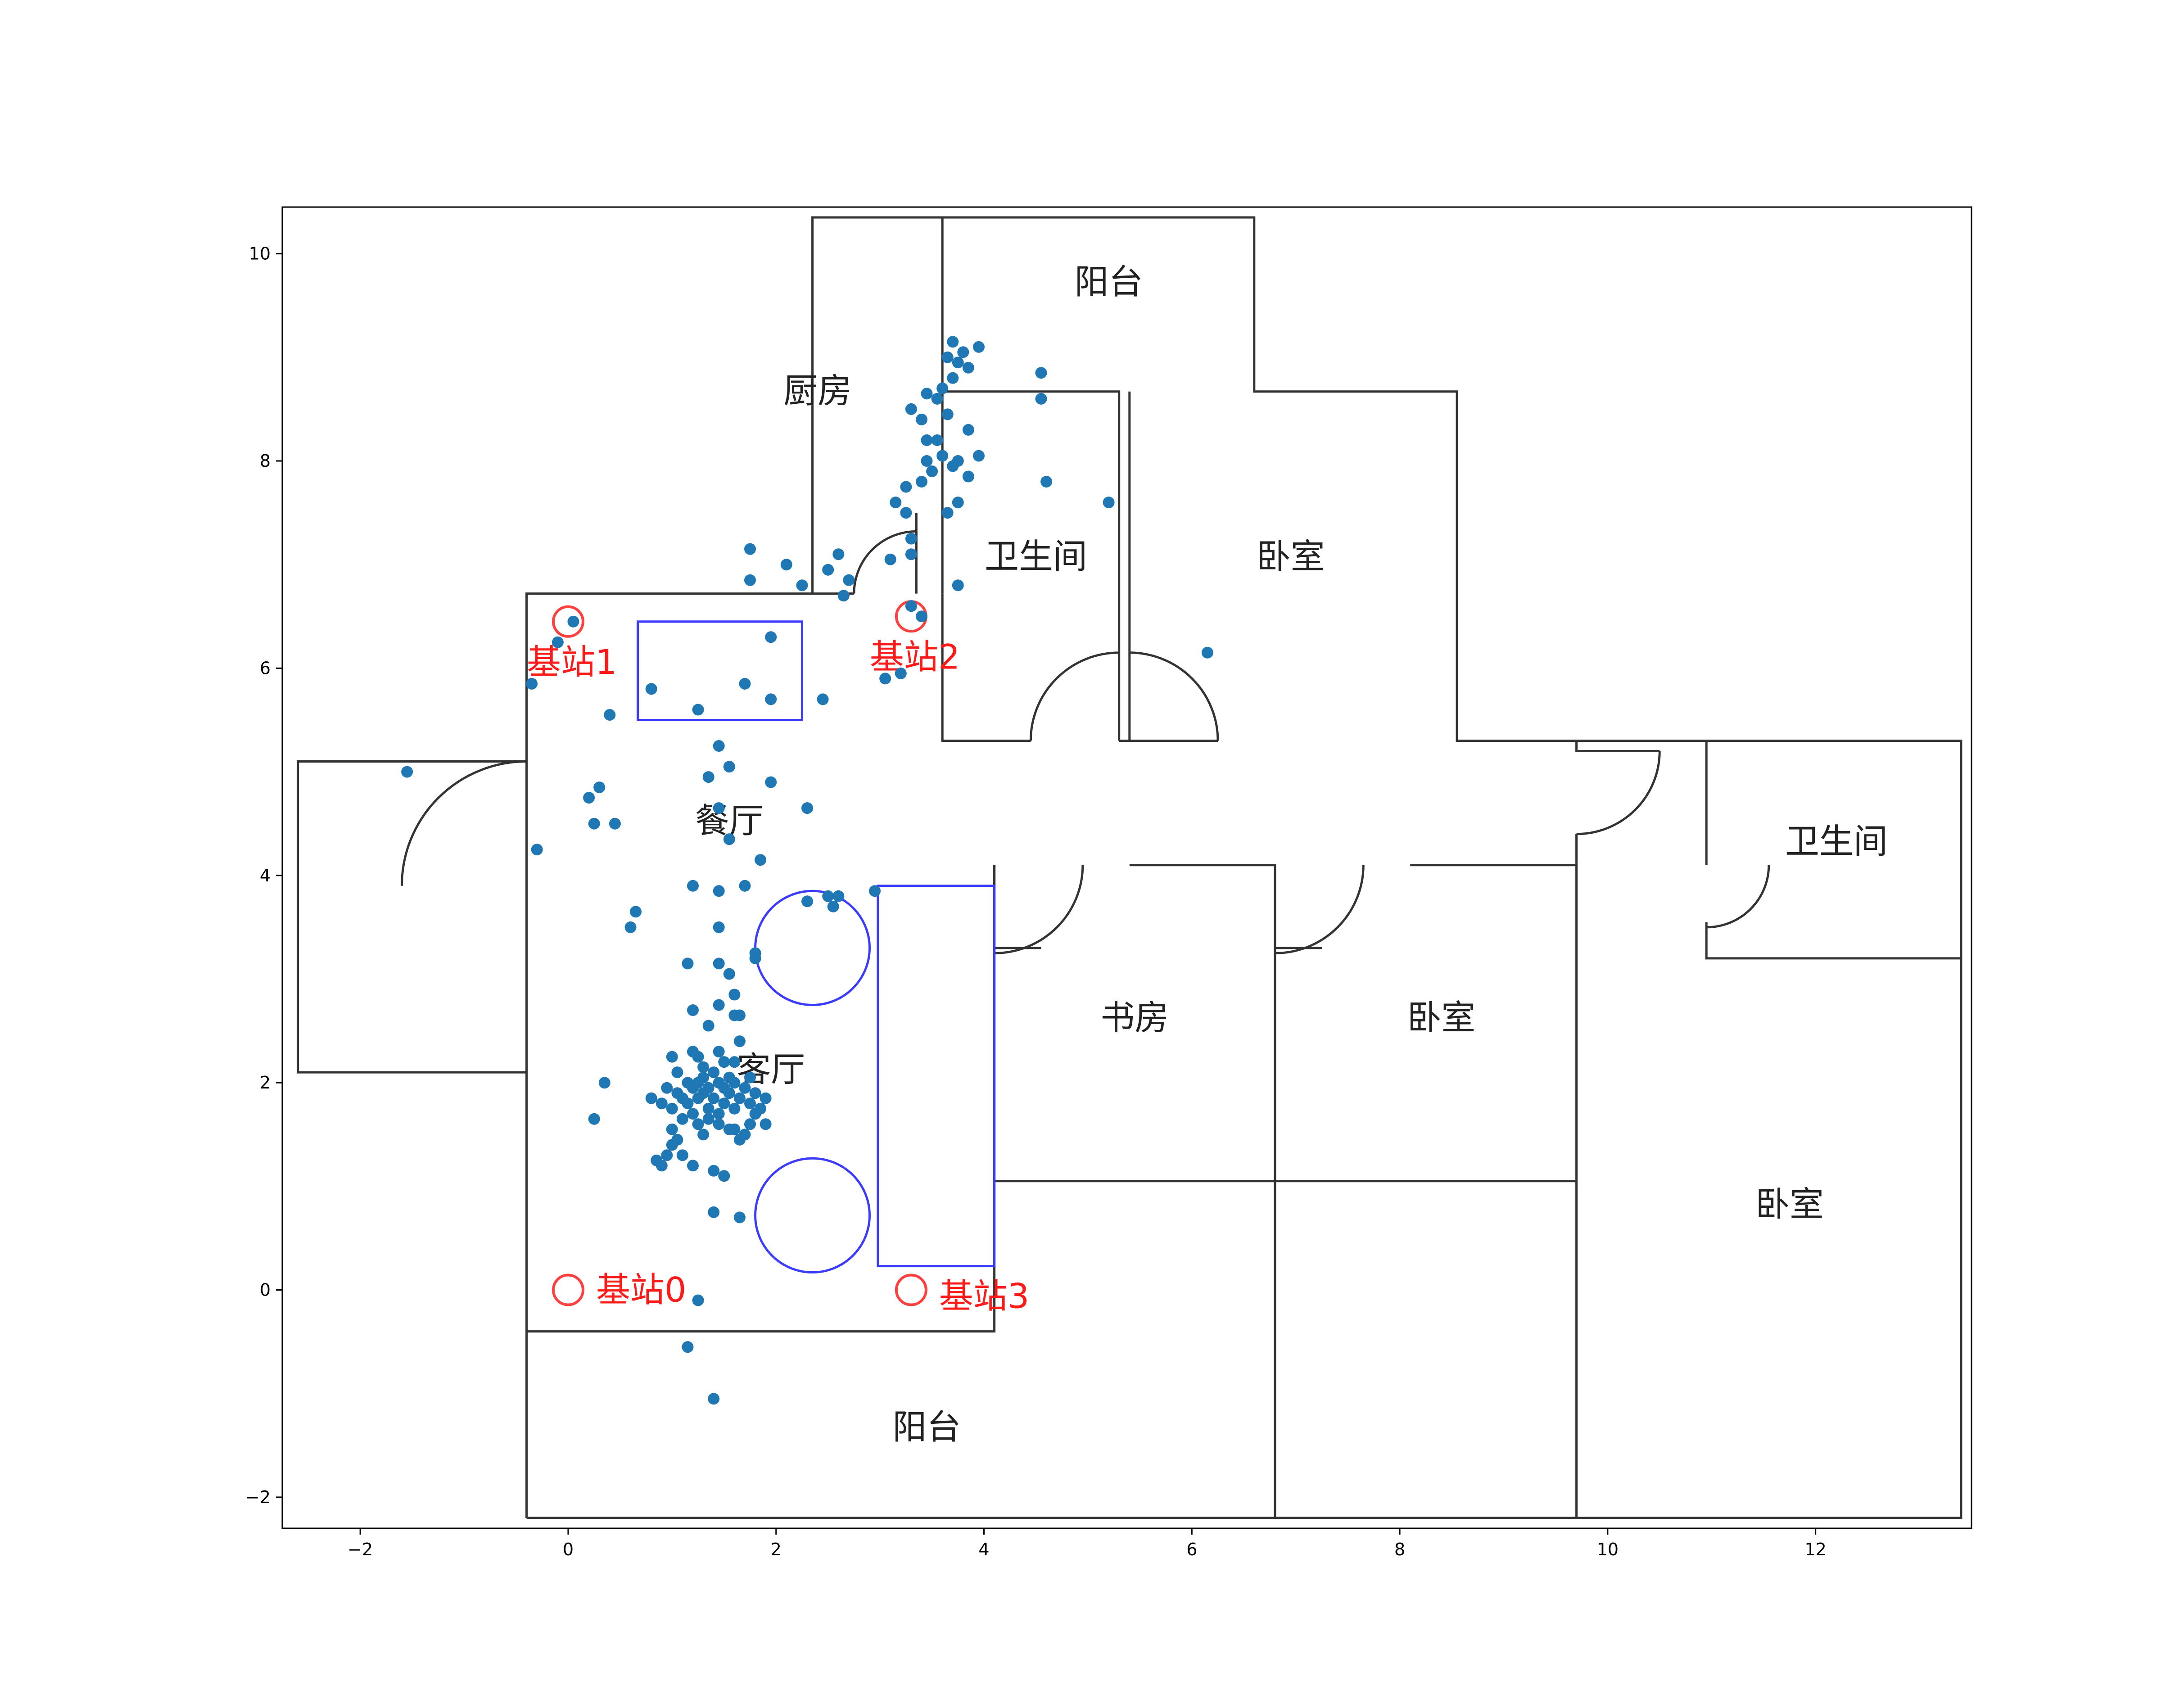 The width and height of the screenshot is (2184, 1707). Describe the element at coordinates (569, 1549) in the screenshot. I see `x-tick-label: 0` at that location.